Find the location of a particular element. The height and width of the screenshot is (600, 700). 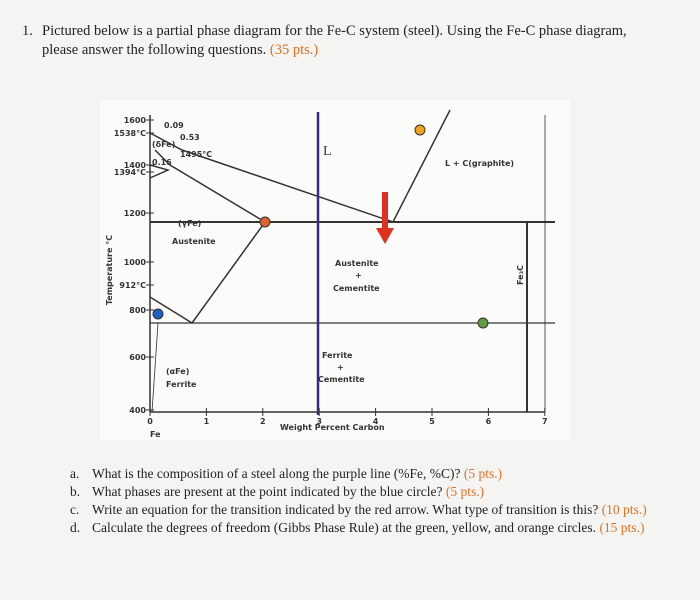

y-tick-label: 1400 is located at coordinates (135, 165).